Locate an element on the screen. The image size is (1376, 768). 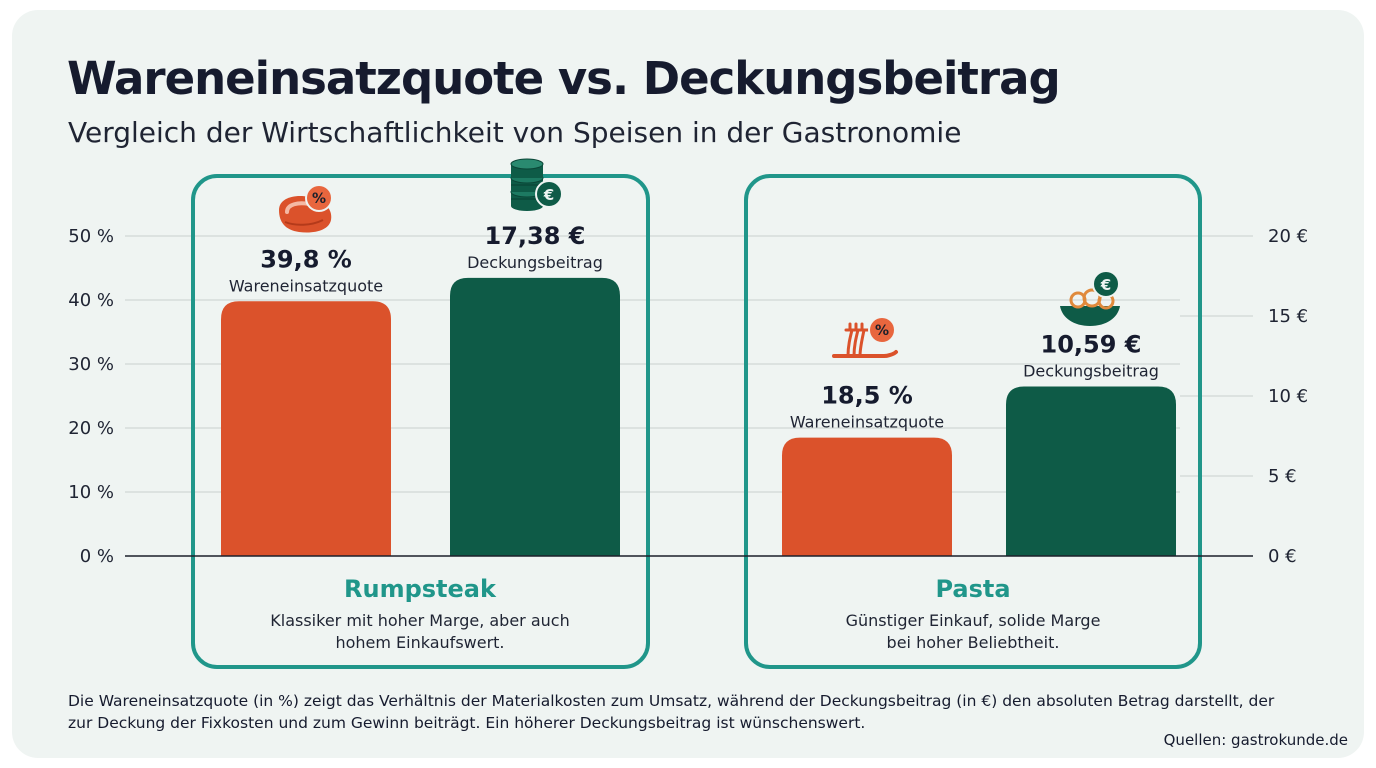
source-note: Quellen: gastrokunde.de is located at coordinates (1255, 740).